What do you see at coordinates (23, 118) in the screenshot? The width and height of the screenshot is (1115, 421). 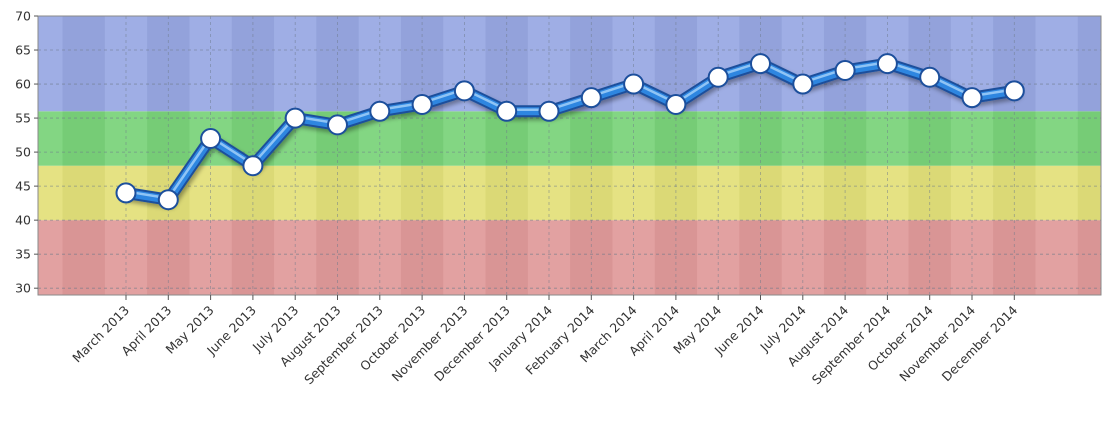 I see `y-tick-label: 55` at bounding box center [23, 118].